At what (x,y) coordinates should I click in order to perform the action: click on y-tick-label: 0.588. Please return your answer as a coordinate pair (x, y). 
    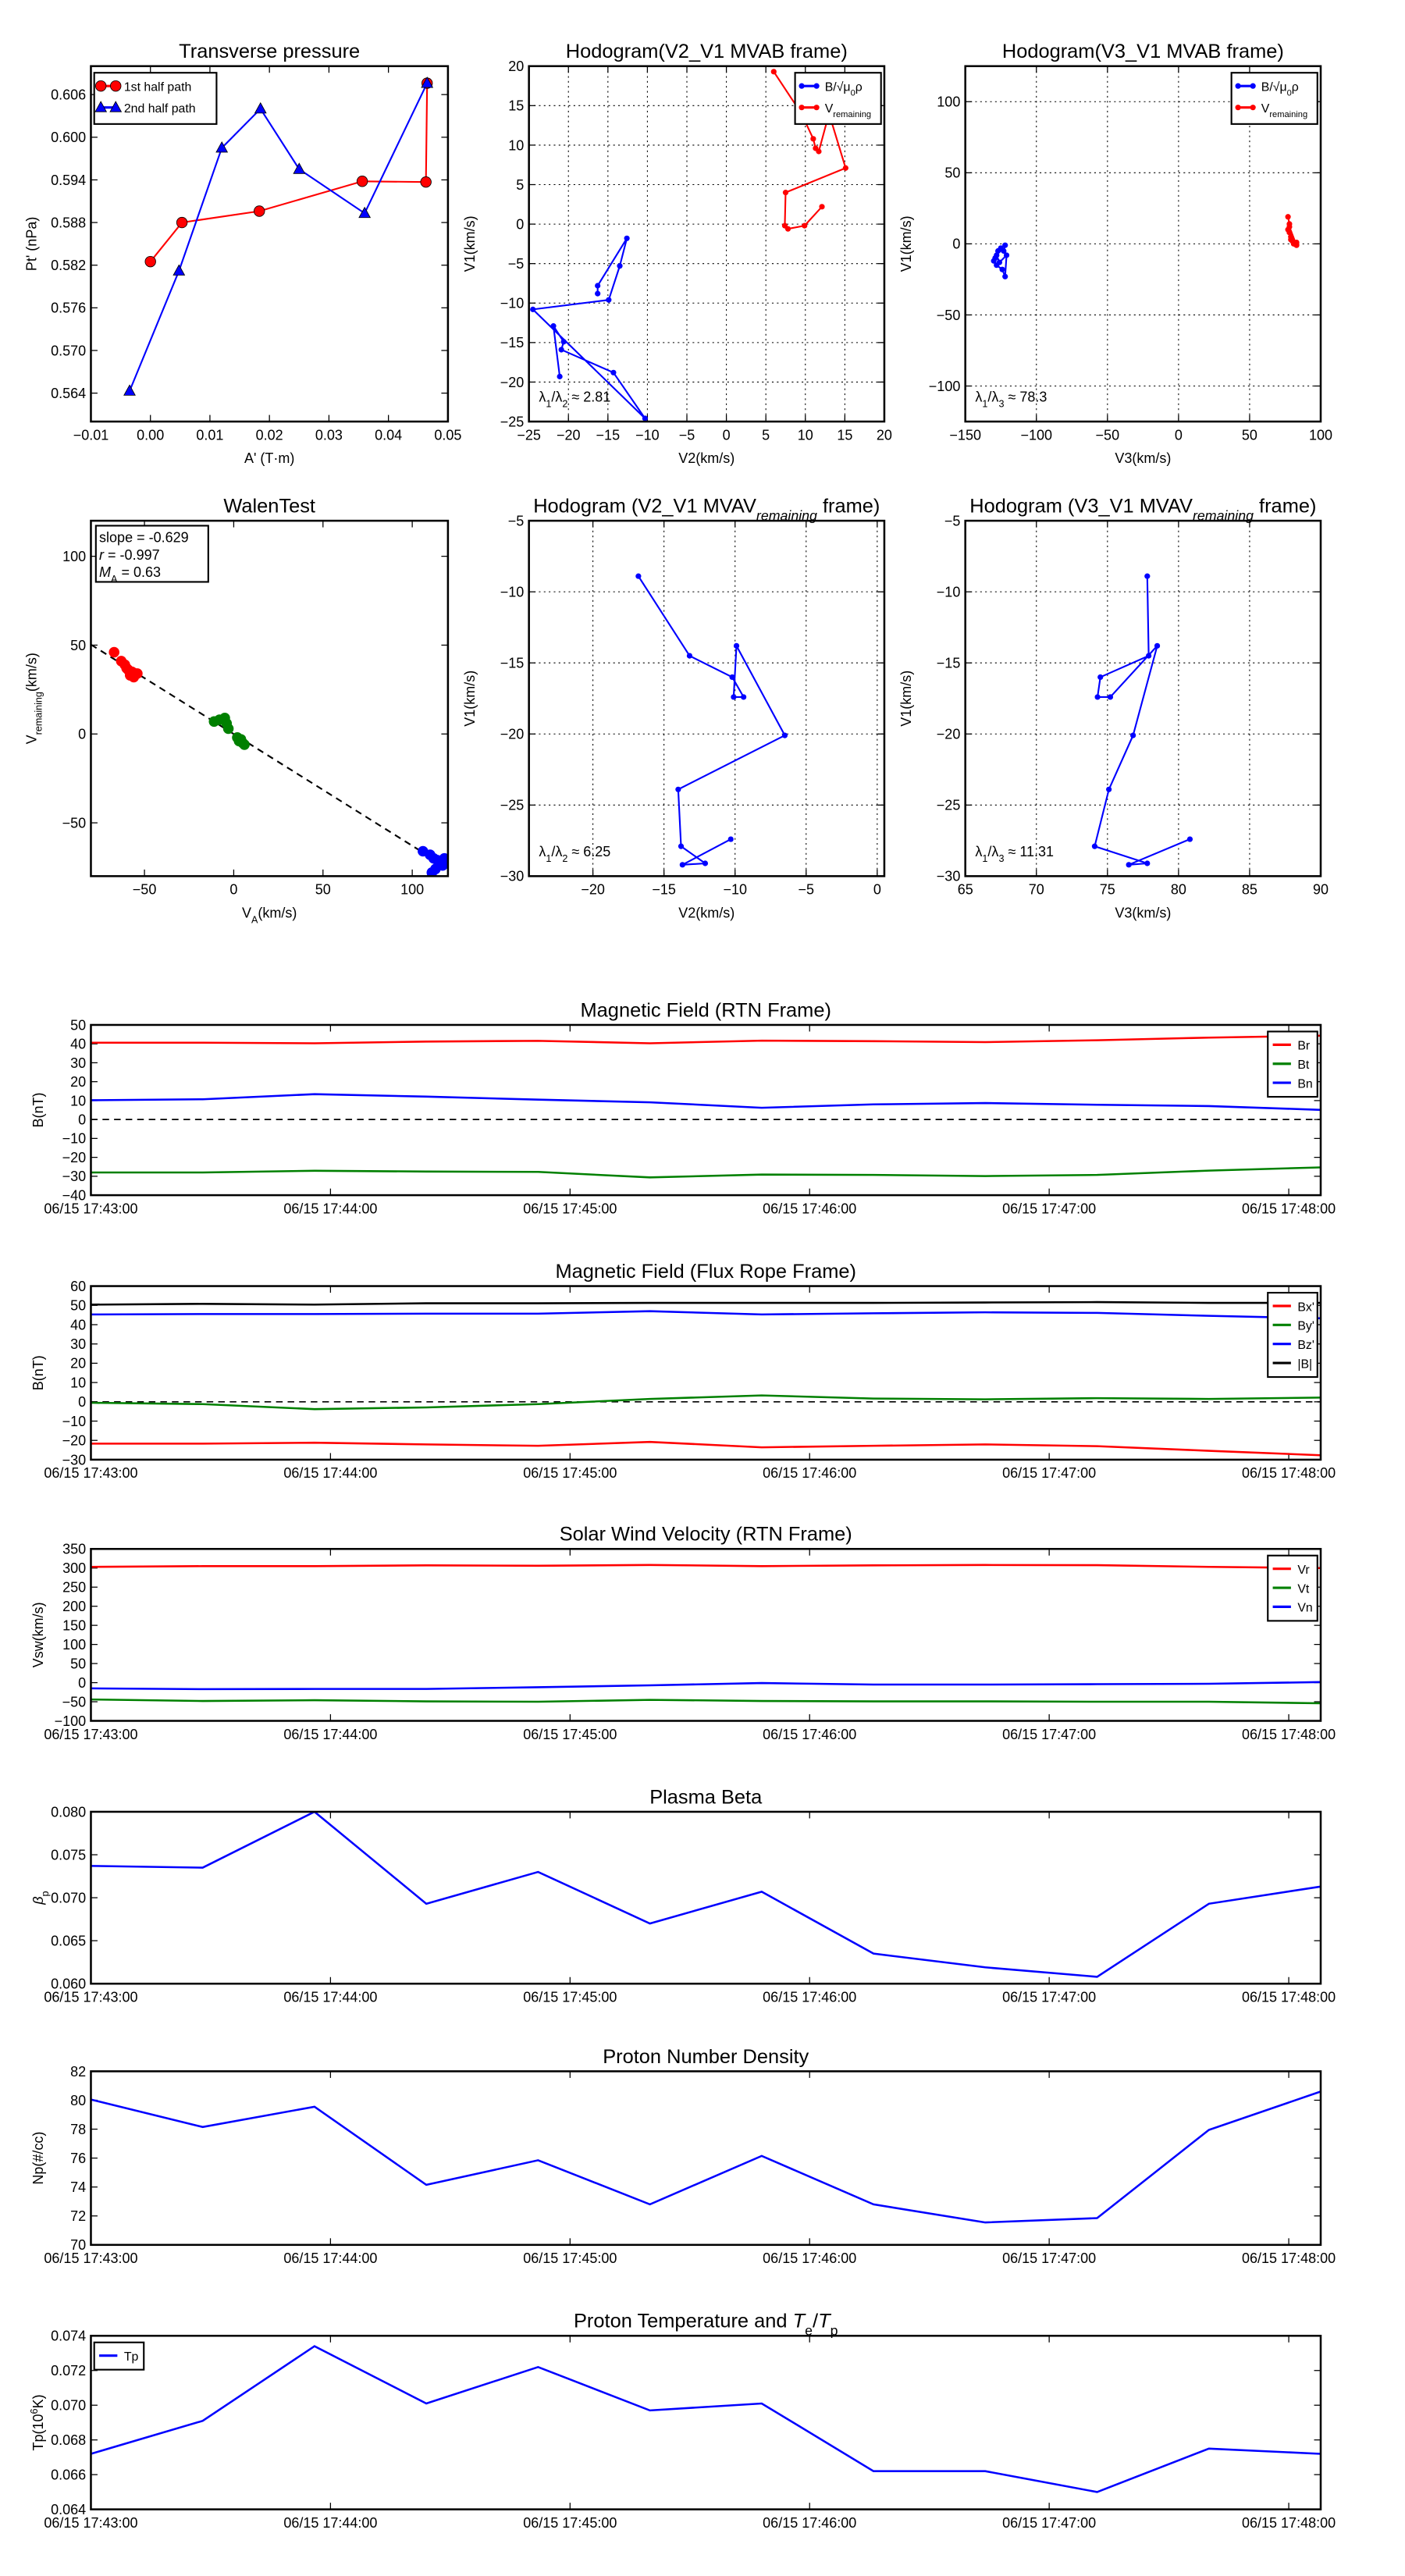
    Looking at the image, I should click on (68, 222).